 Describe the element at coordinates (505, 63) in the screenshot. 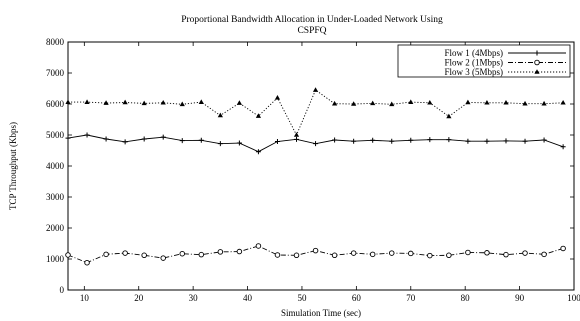

I see `legend-entry: Flow 2 (1Mbps)` at that location.